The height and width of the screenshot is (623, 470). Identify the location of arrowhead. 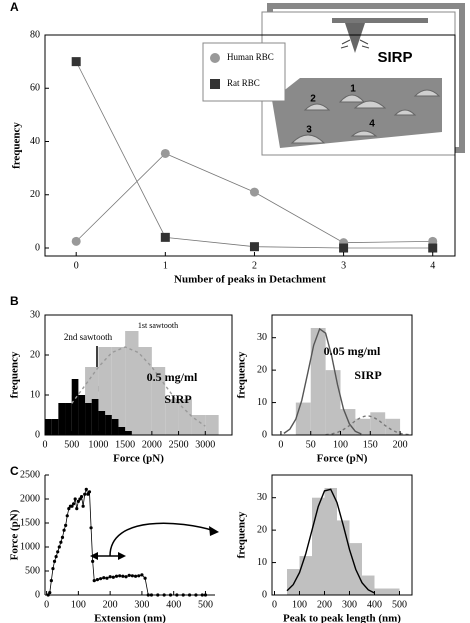
(214, 531).